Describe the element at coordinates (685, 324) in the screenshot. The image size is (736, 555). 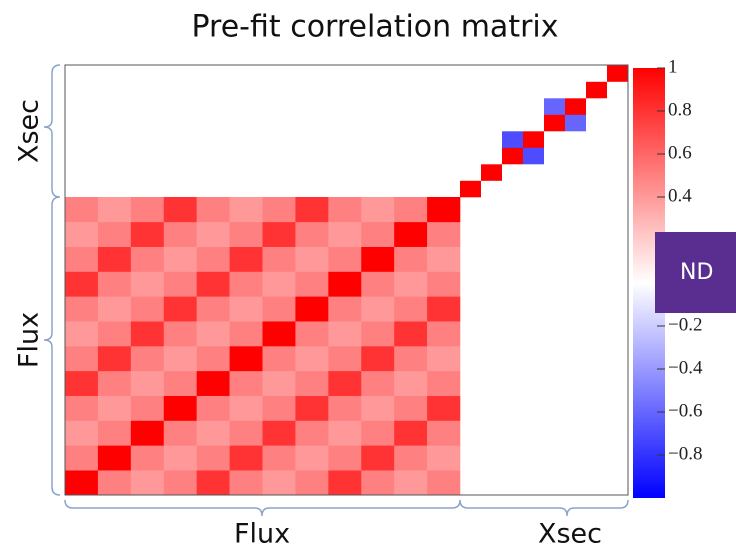
I see `colorbar-tick-label: −0.2` at that location.